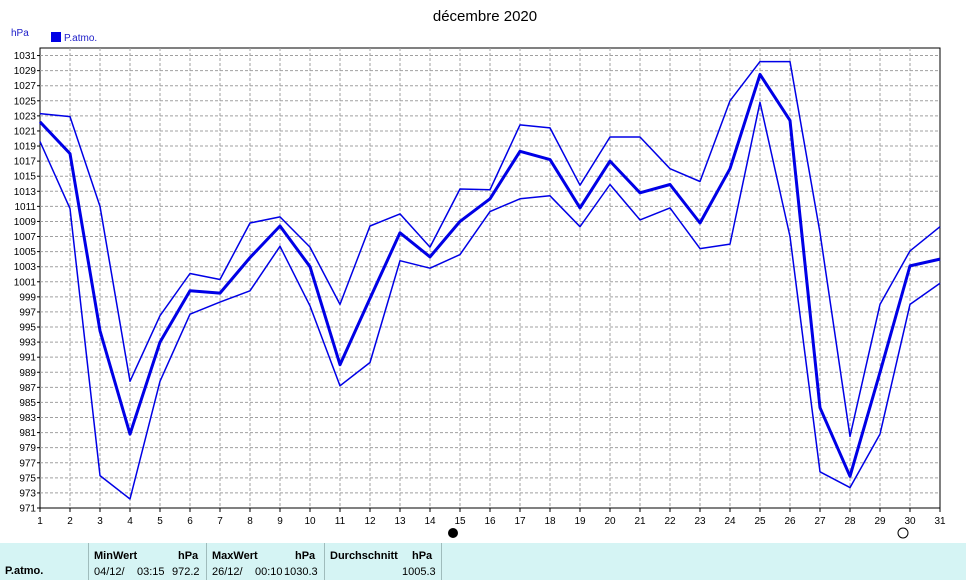  What do you see at coordinates (25, 177) in the screenshot?
I see `y-tick-label: 1015` at bounding box center [25, 177].